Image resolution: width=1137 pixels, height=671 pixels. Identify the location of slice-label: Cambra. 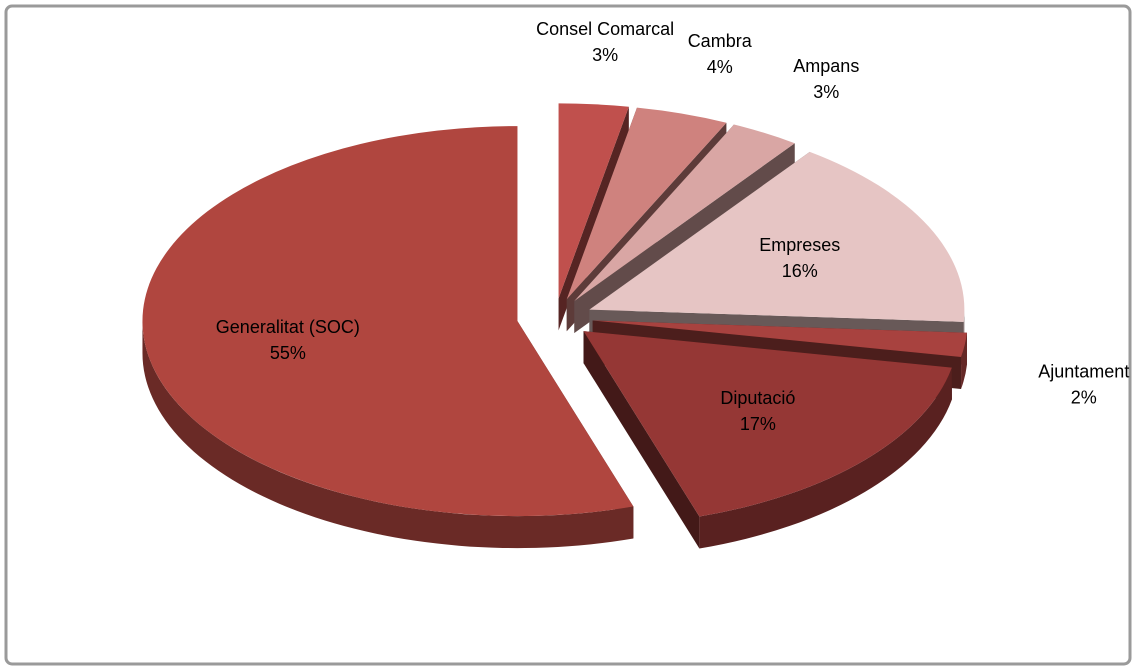
(720, 41).